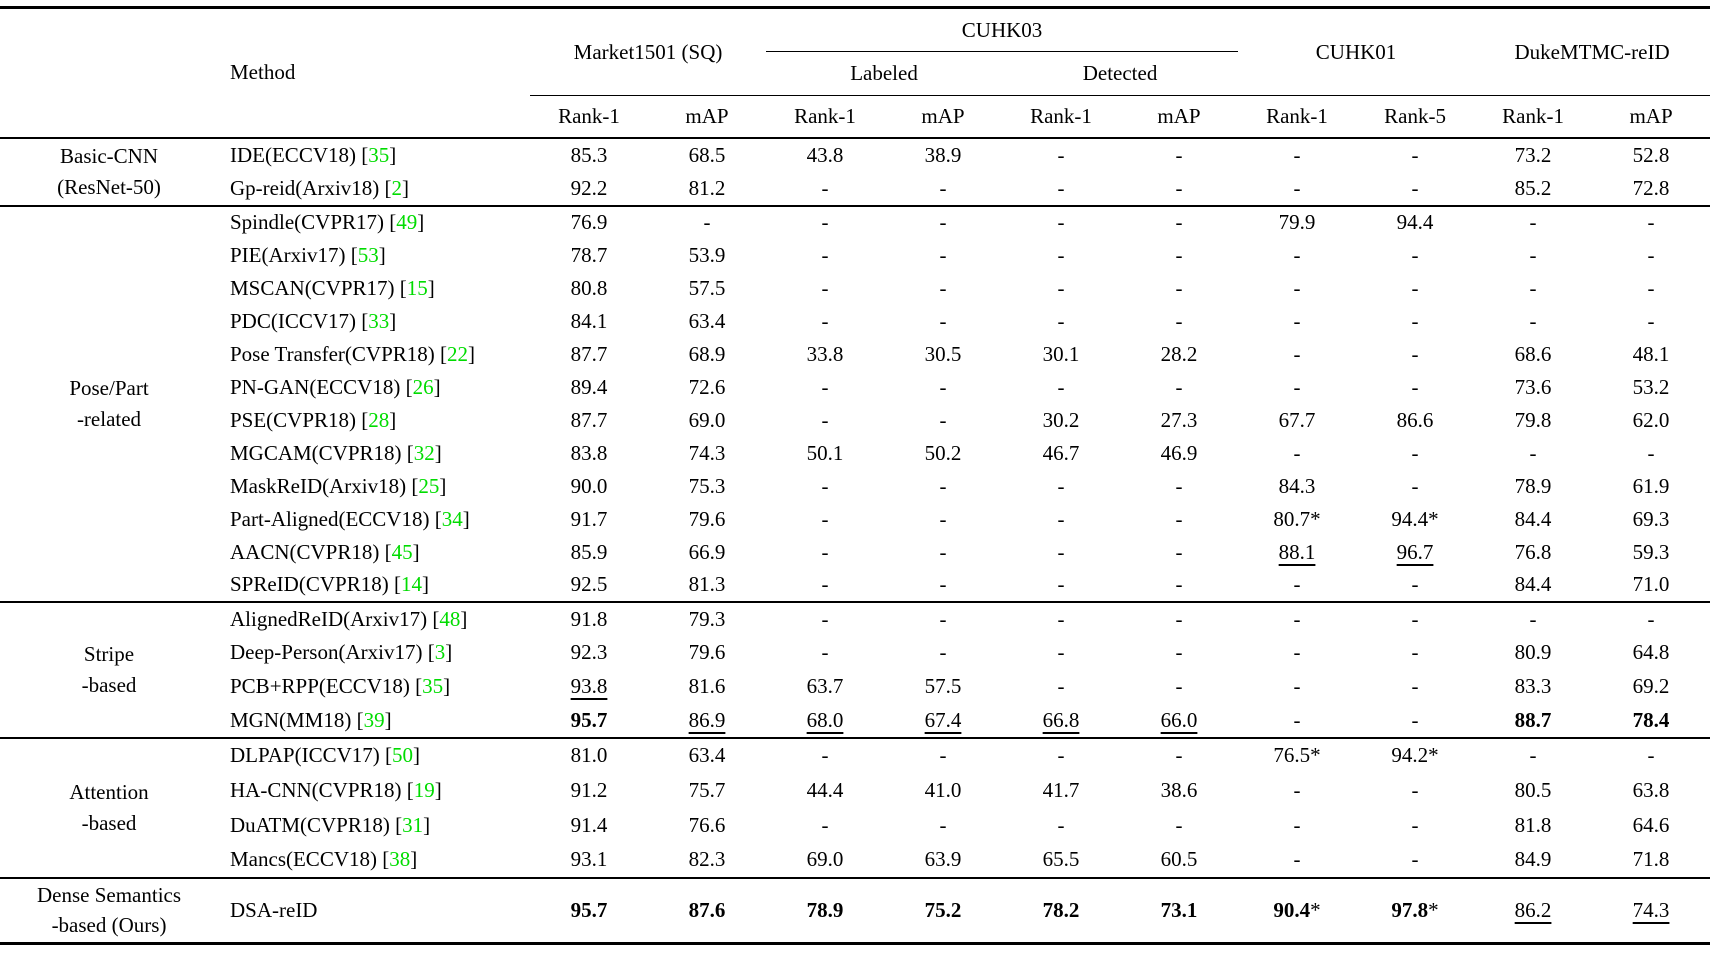  Describe the element at coordinates (943, 859) in the screenshot. I see `metric-cell: 63.9` at that location.